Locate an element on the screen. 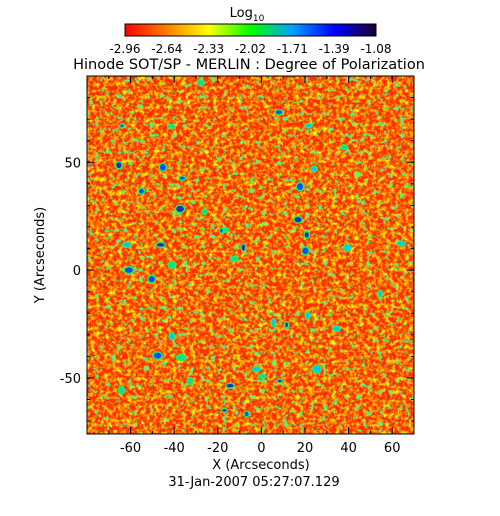 The width and height of the screenshot is (500, 516). colorbar-ticks: -2.96 -2.64 -2.33 -2.02 -1.71 -1.39 -1.08 is located at coordinates (250, 49).